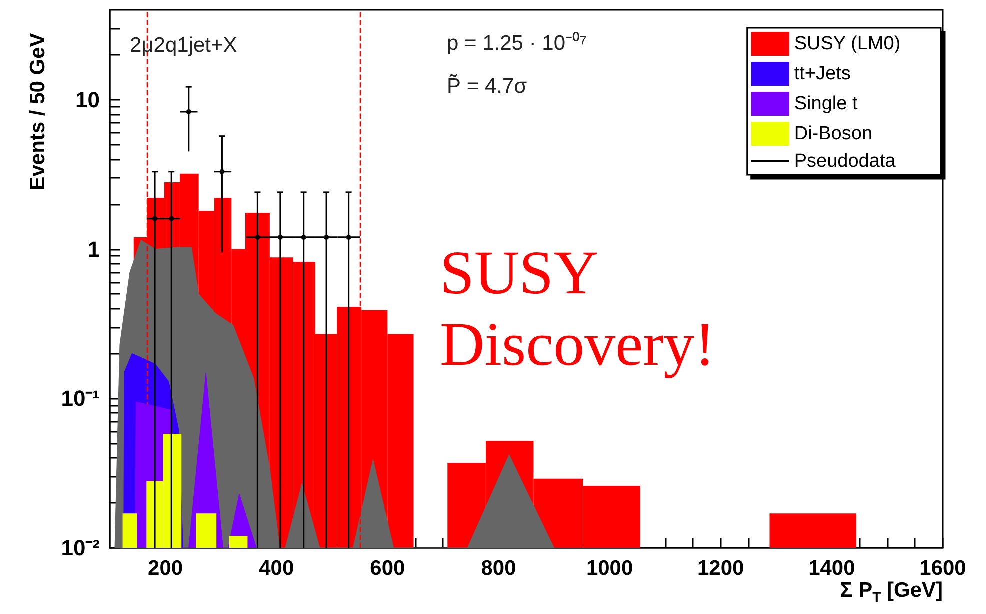 The height and width of the screenshot is (614, 986). I want to click on y-tick-label: 10⁻¹, so click(80, 399).